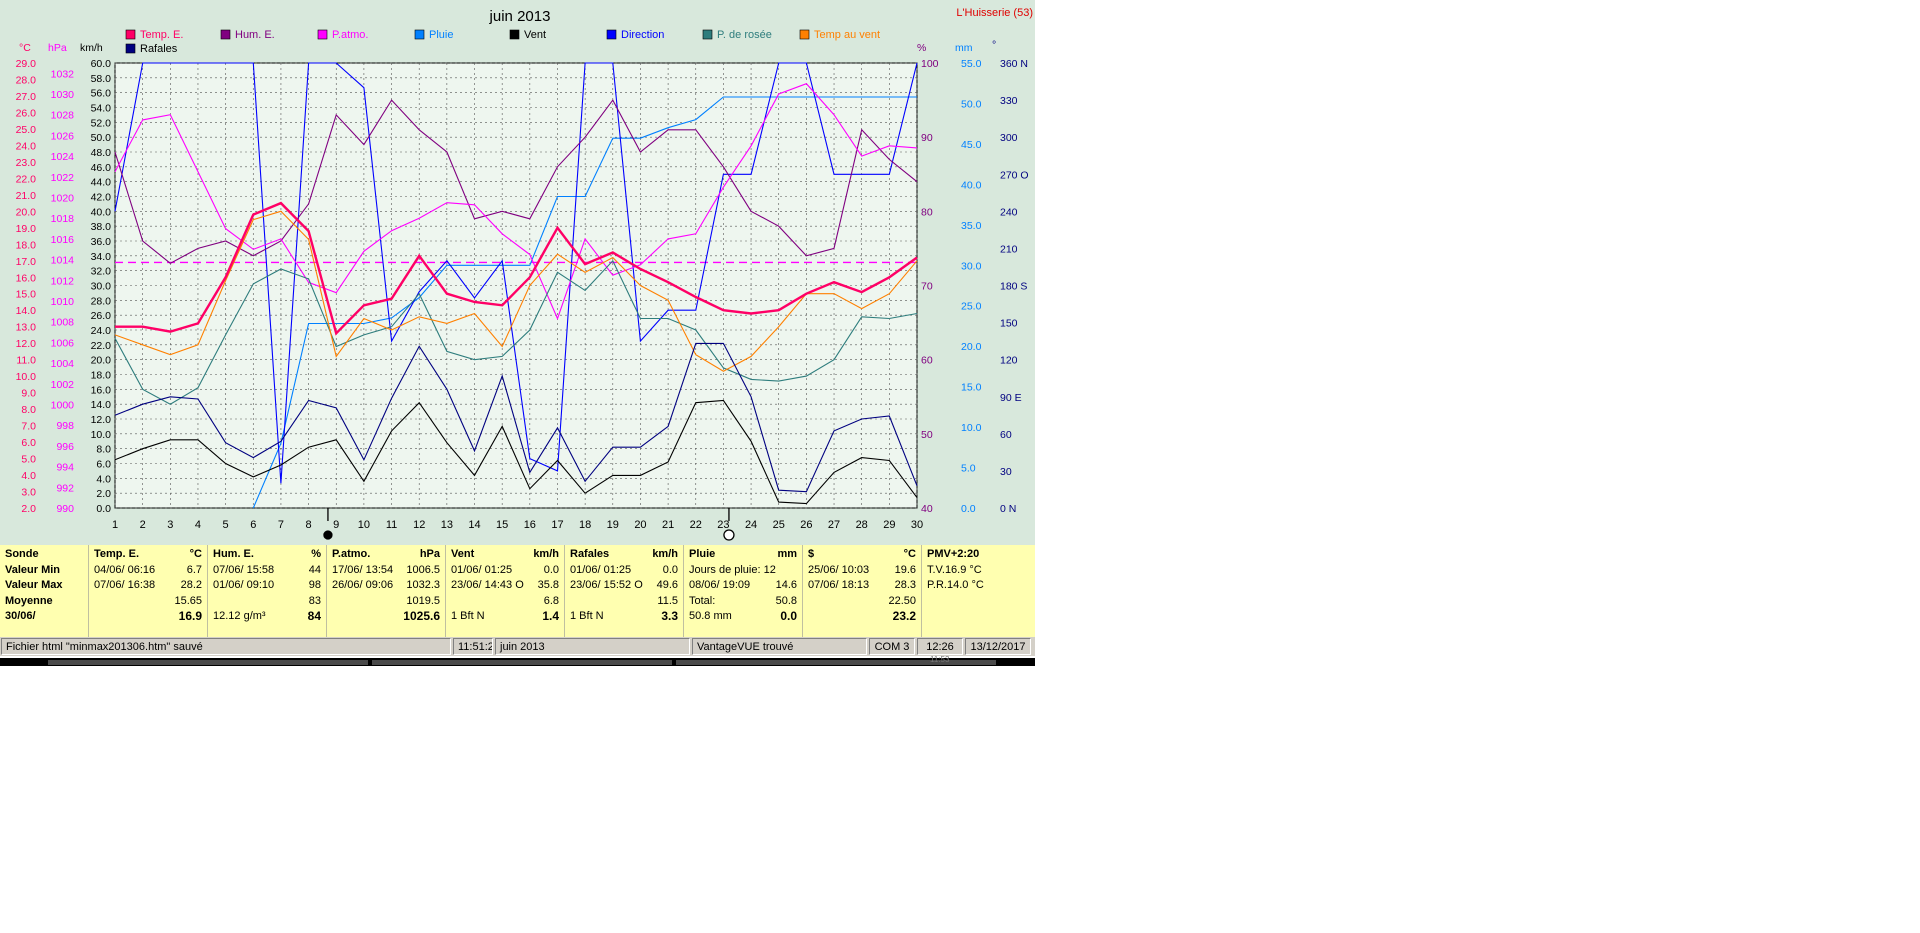  What do you see at coordinates (587, 616) in the screenshot?
I see `last-note: 1 Bft N` at bounding box center [587, 616].